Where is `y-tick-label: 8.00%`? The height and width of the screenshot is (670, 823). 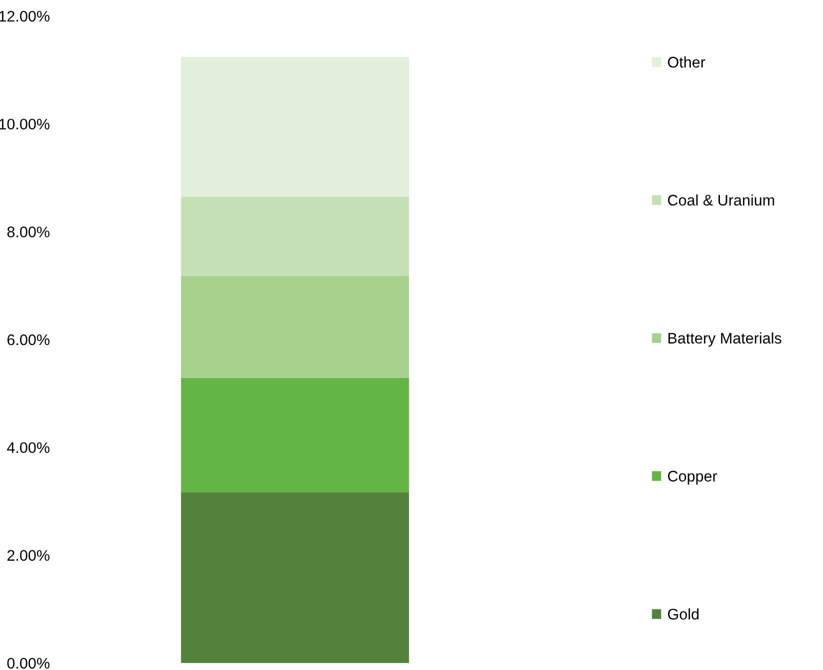
y-tick-label: 8.00% is located at coordinates (28, 232).